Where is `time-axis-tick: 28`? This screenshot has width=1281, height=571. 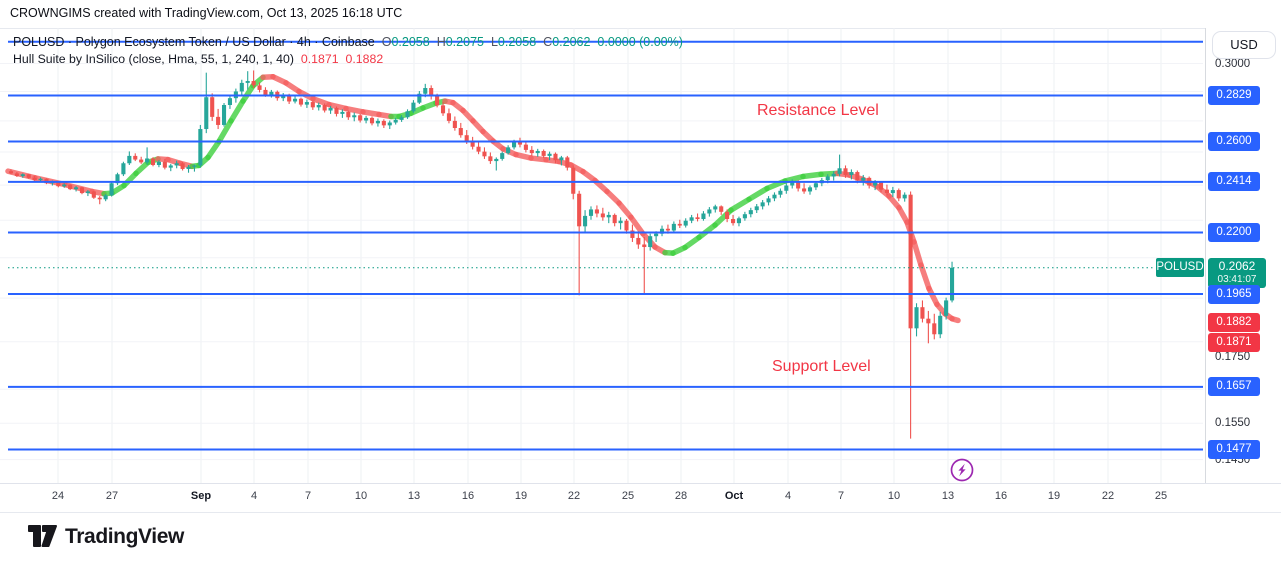
time-axis-tick: 28 is located at coordinates (681, 496).